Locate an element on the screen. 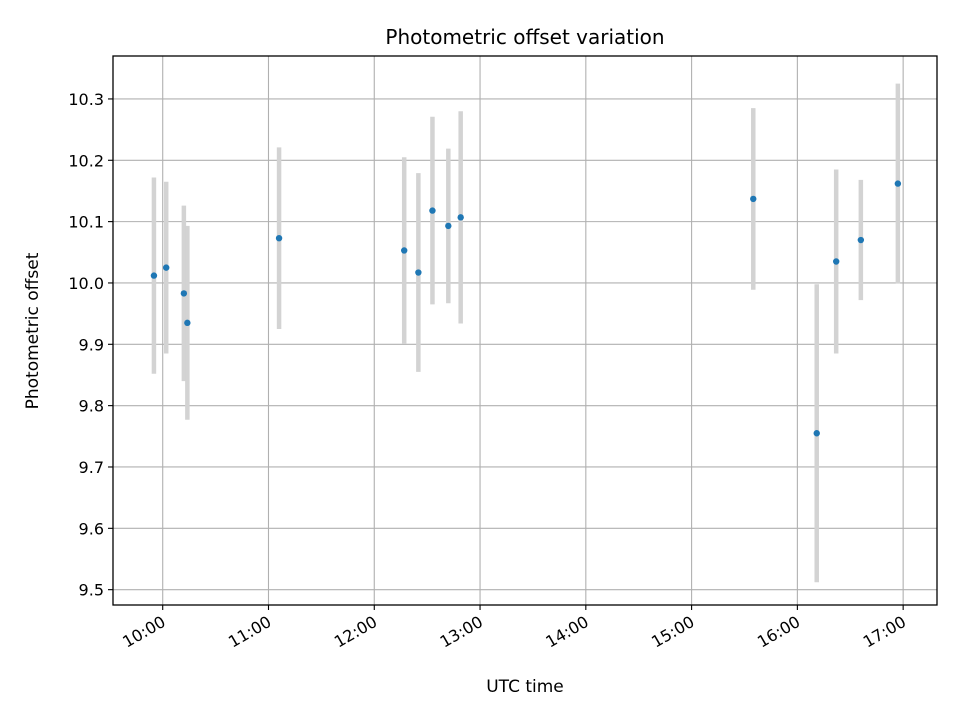 The width and height of the screenshot is (960, 720). x-axis-label: UTC time is located at coordinates (525, 687).